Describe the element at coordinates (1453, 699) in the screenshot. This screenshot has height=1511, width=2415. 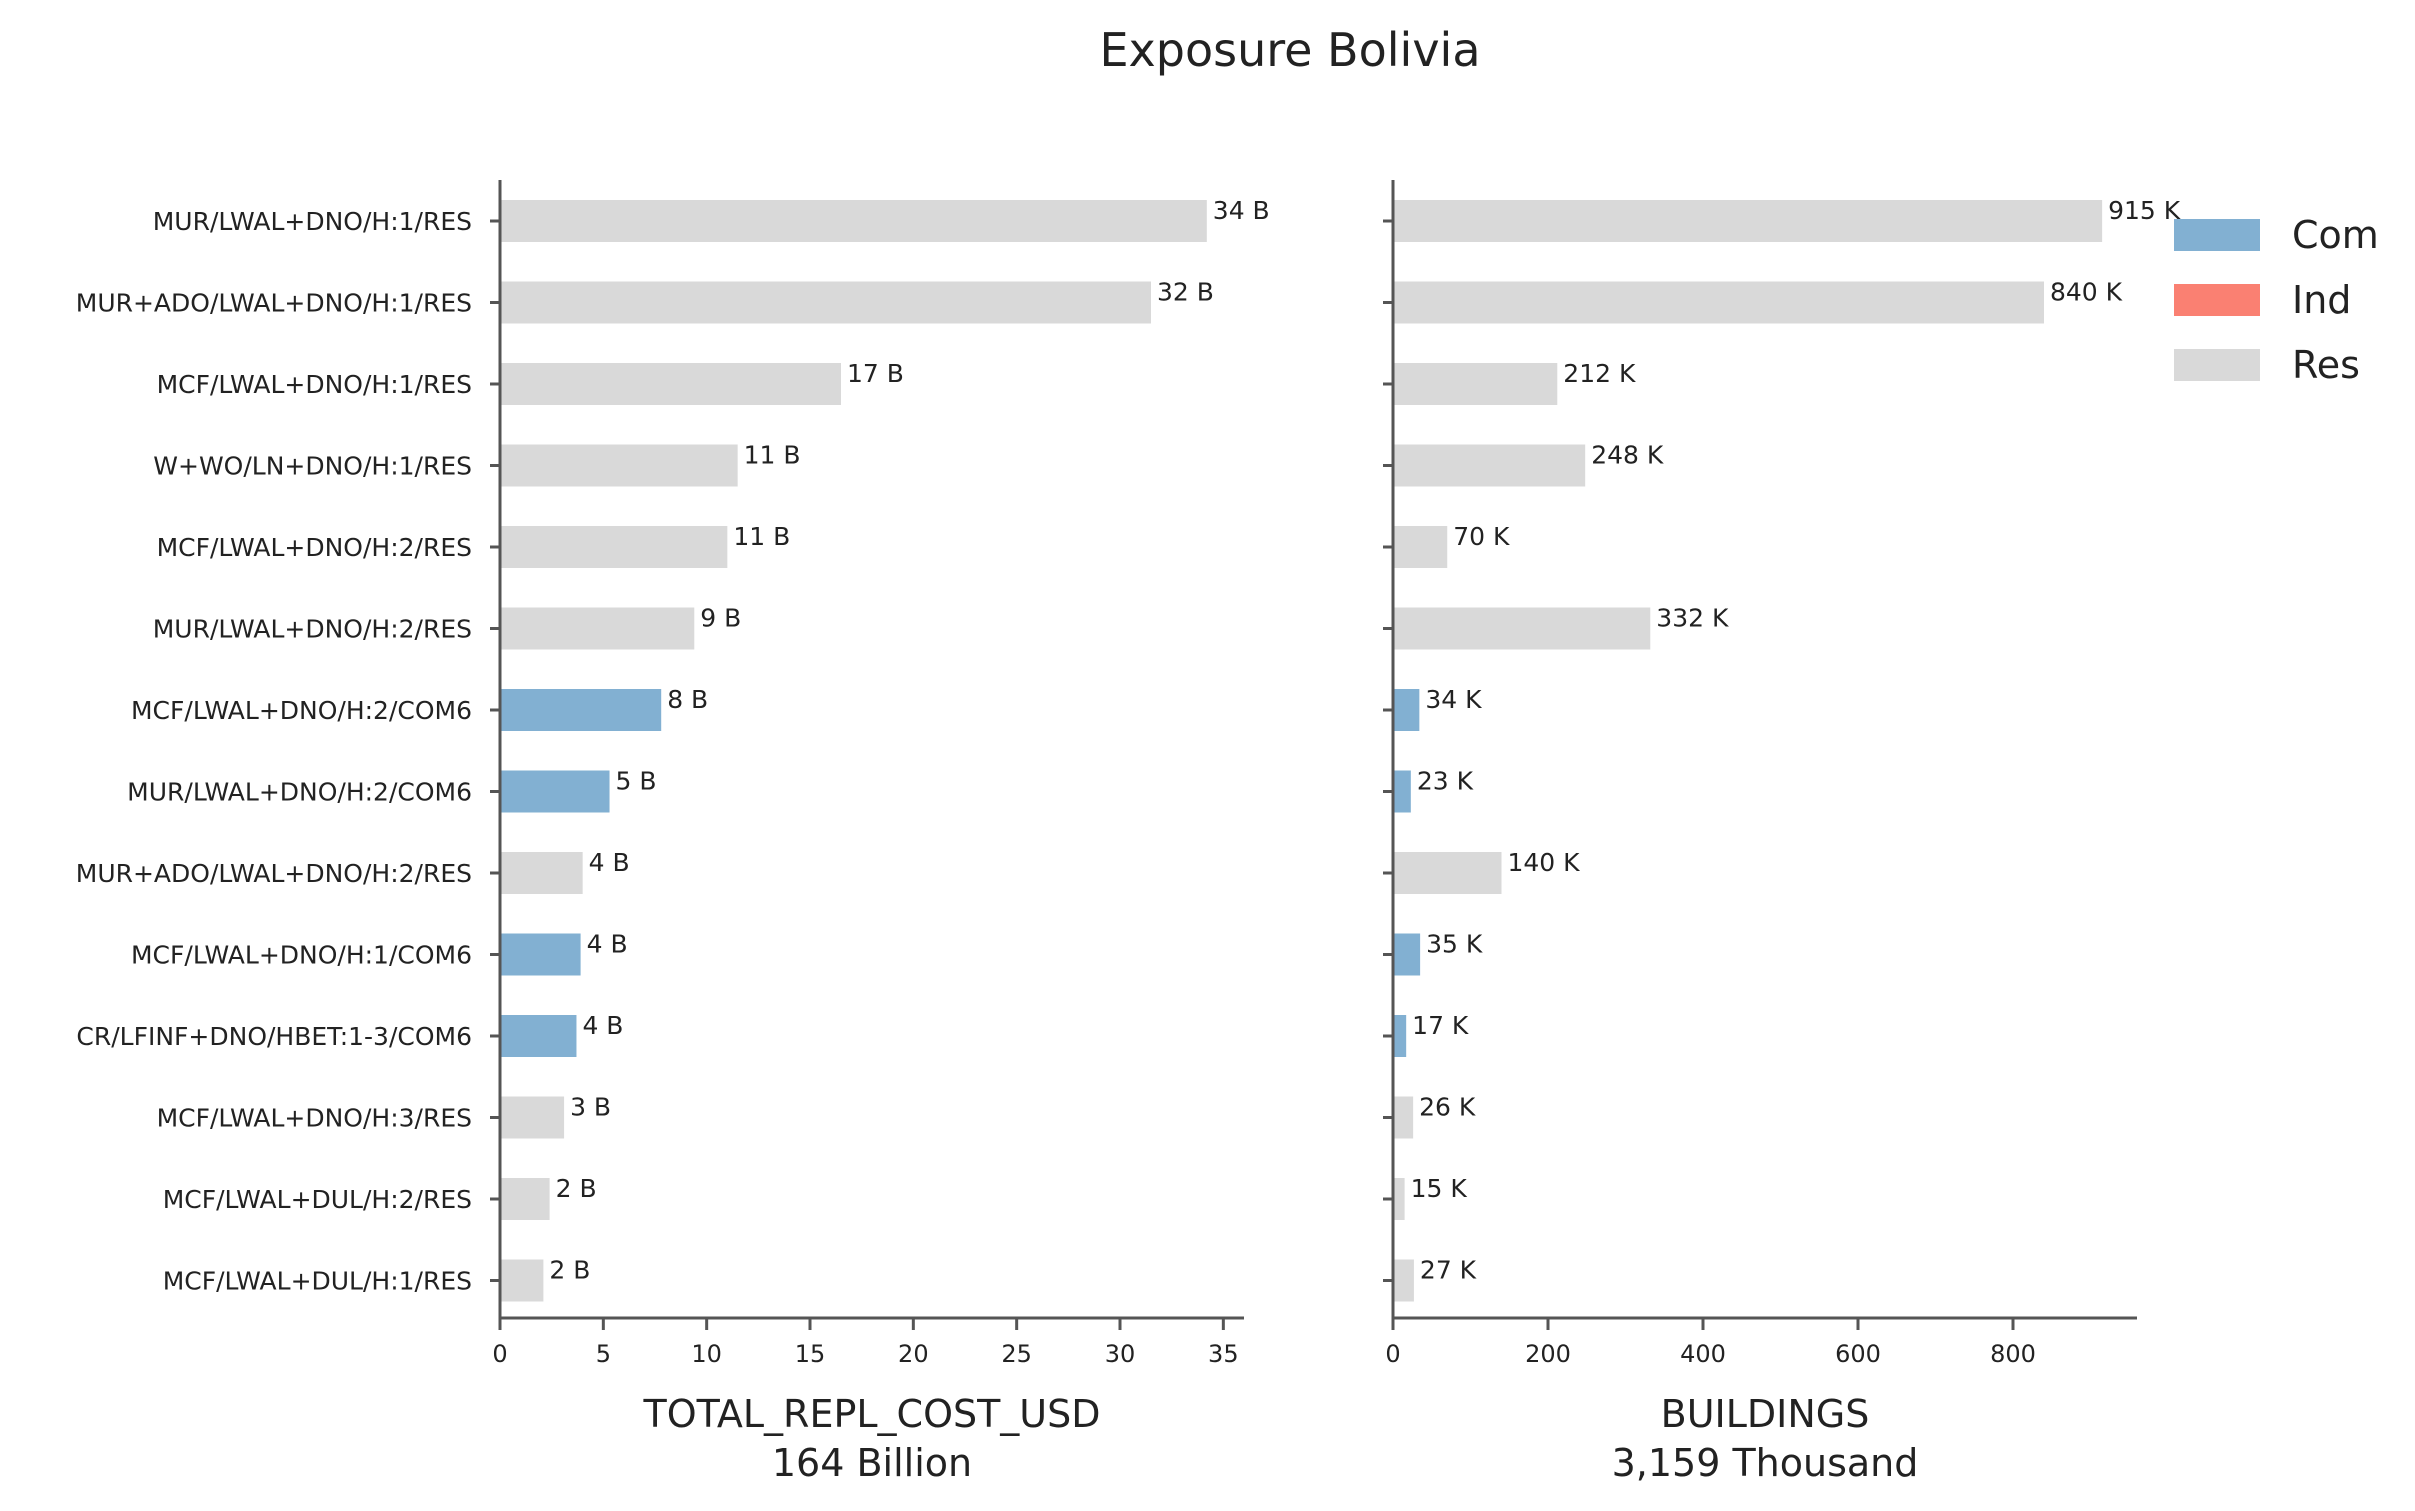
I see `value-label: 34 K` at that location.